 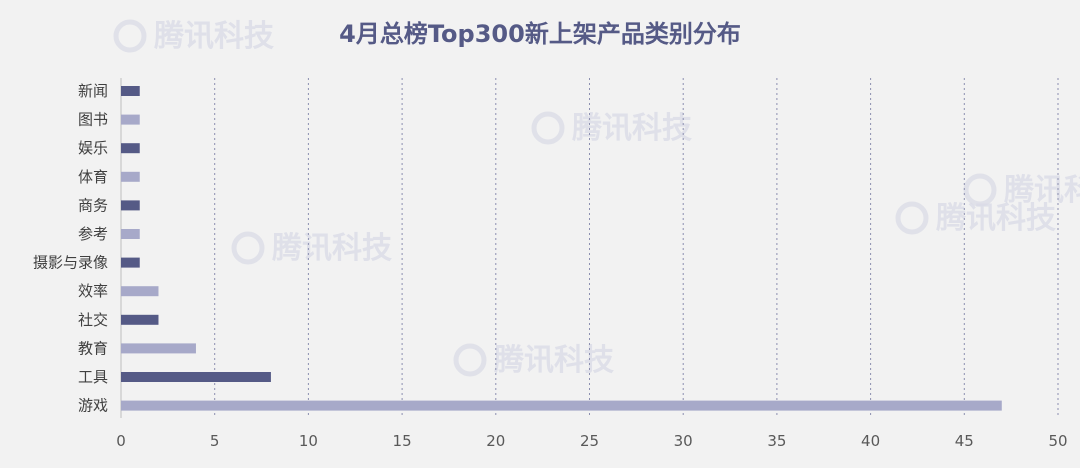 What do you see at coordinates (93, 291) in the screenshot?
I see `category-label: 效率` at bounding box center [93, 291].